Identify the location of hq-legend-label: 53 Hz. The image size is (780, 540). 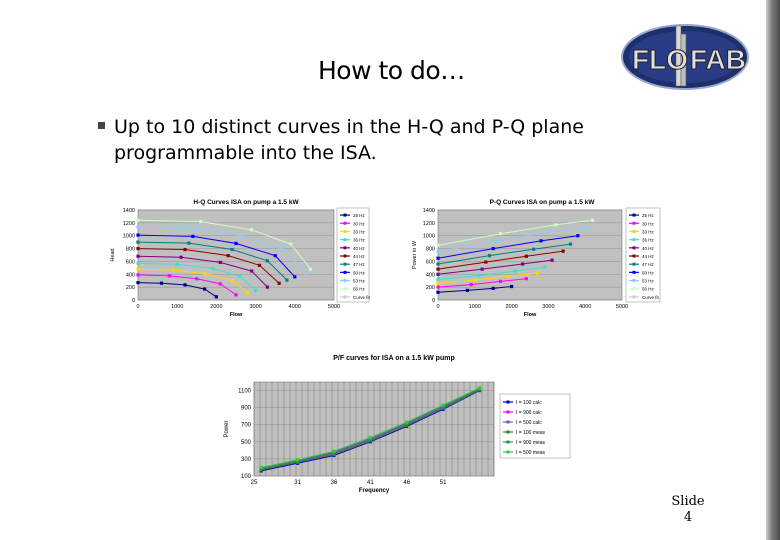
(359, 281).